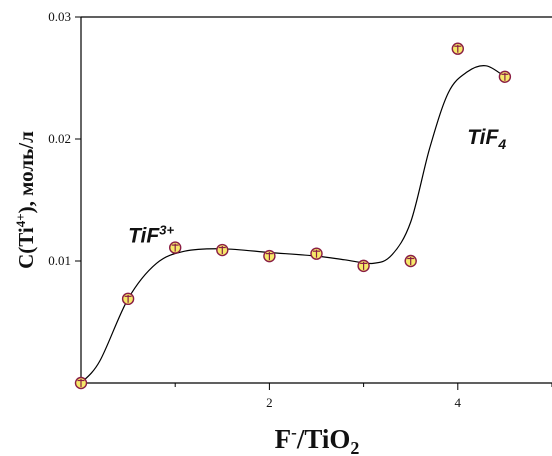 The image size is (552, 456). Describe the element at coordinates (317, 439) in the screenshot. I see `x-axis-title: F-/TiO2` at that location.